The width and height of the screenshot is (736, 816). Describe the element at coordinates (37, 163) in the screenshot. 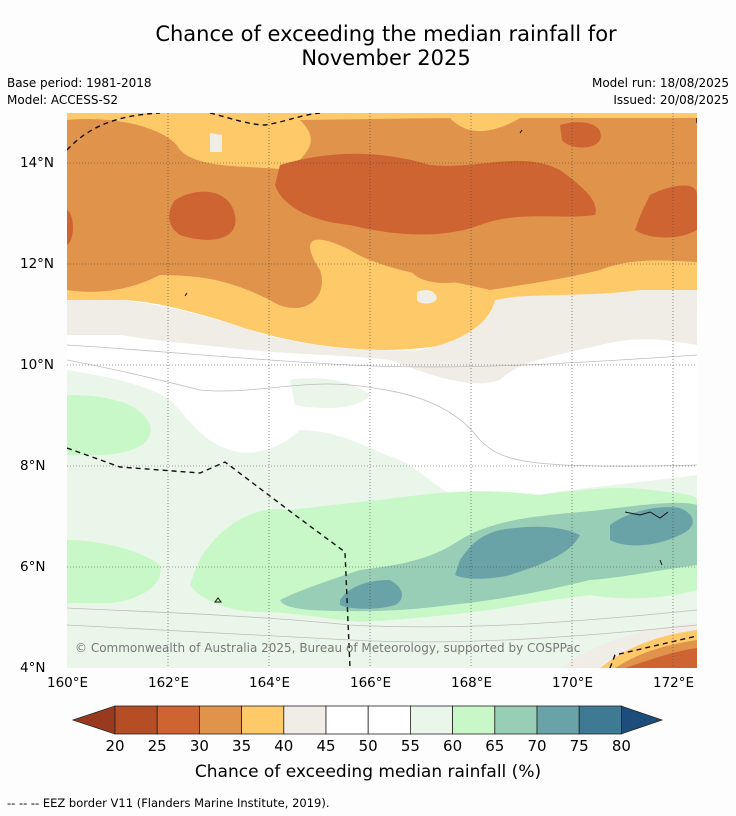

I see `y-tick-14n: 14°N` at that location.